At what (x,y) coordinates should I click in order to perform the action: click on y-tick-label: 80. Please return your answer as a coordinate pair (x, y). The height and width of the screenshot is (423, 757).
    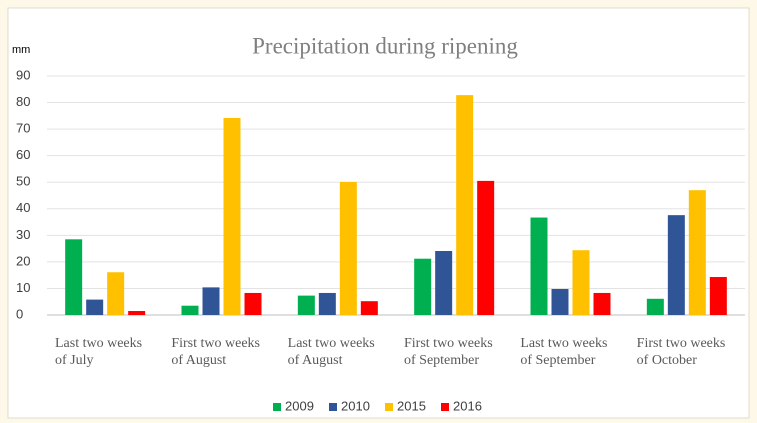
    Looking at the image, I should click on (23, 101).